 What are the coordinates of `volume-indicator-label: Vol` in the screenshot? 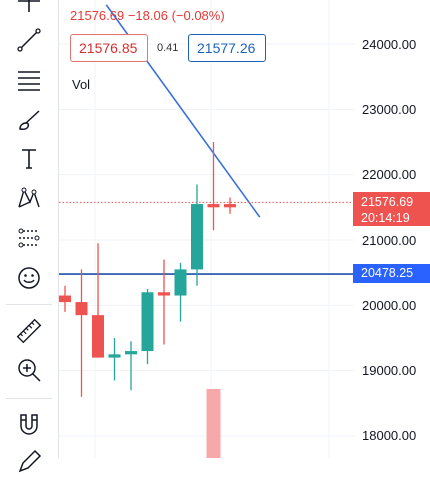 It's located at (81, 84).